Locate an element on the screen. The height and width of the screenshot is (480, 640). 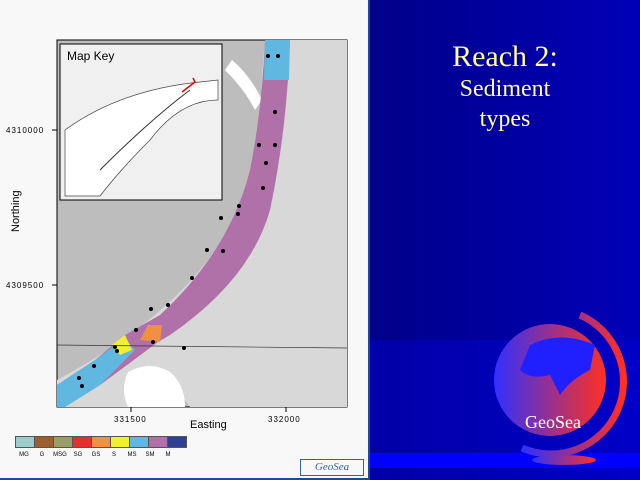
y-tick-label: 4310000 is located at coordinates (25, 130).